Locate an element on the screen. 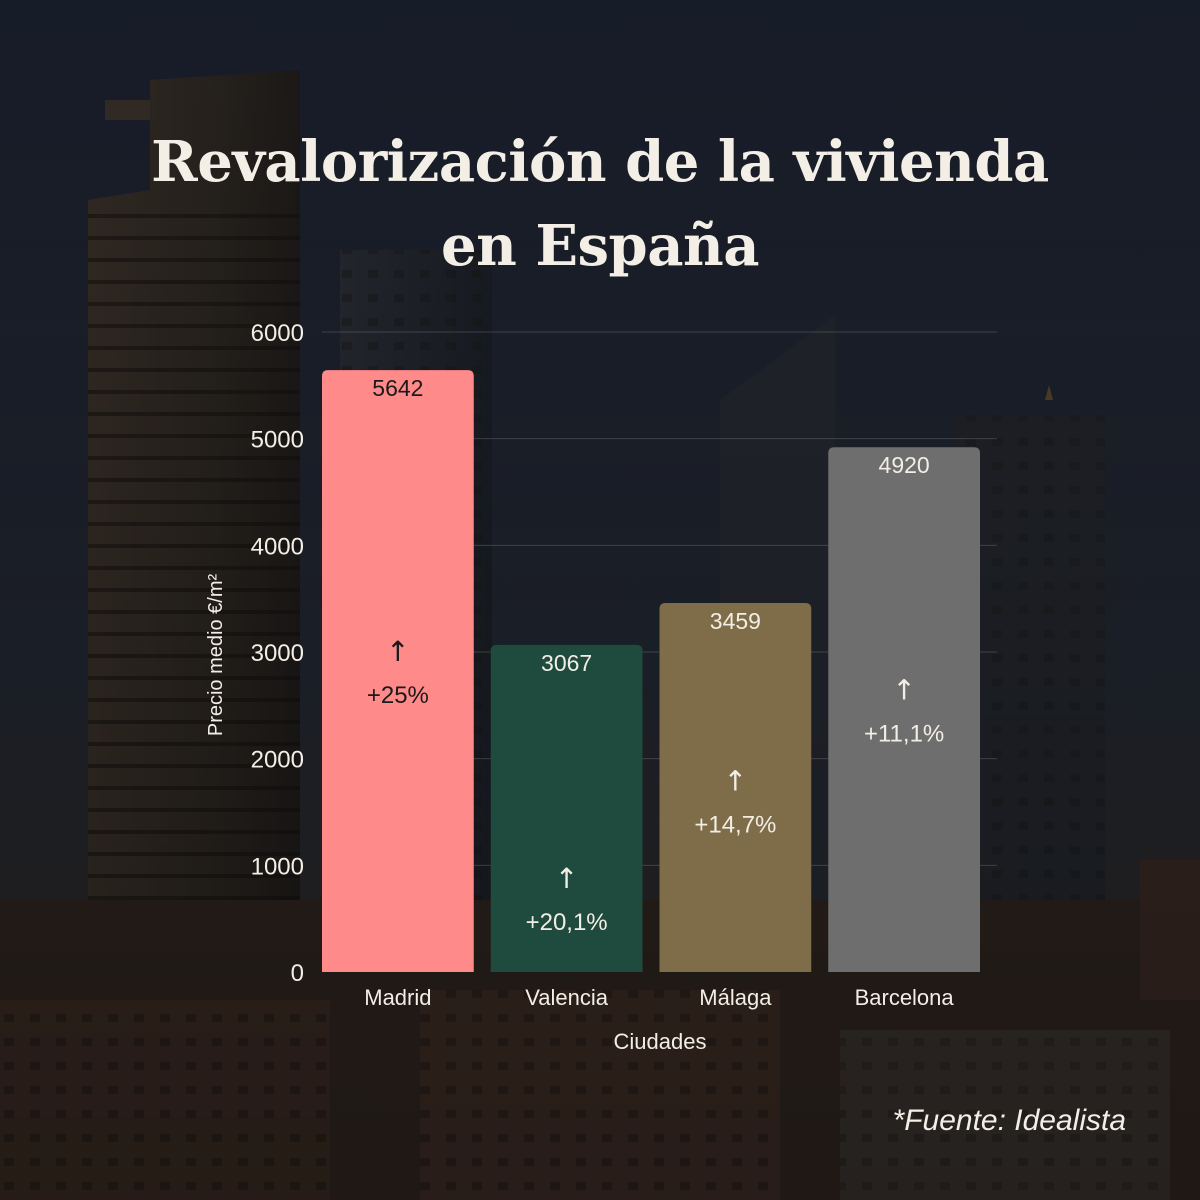 The width and height of the screenshot is (1200, 1200). y-tick-label: 2000 is located at coordinates (277, 760).